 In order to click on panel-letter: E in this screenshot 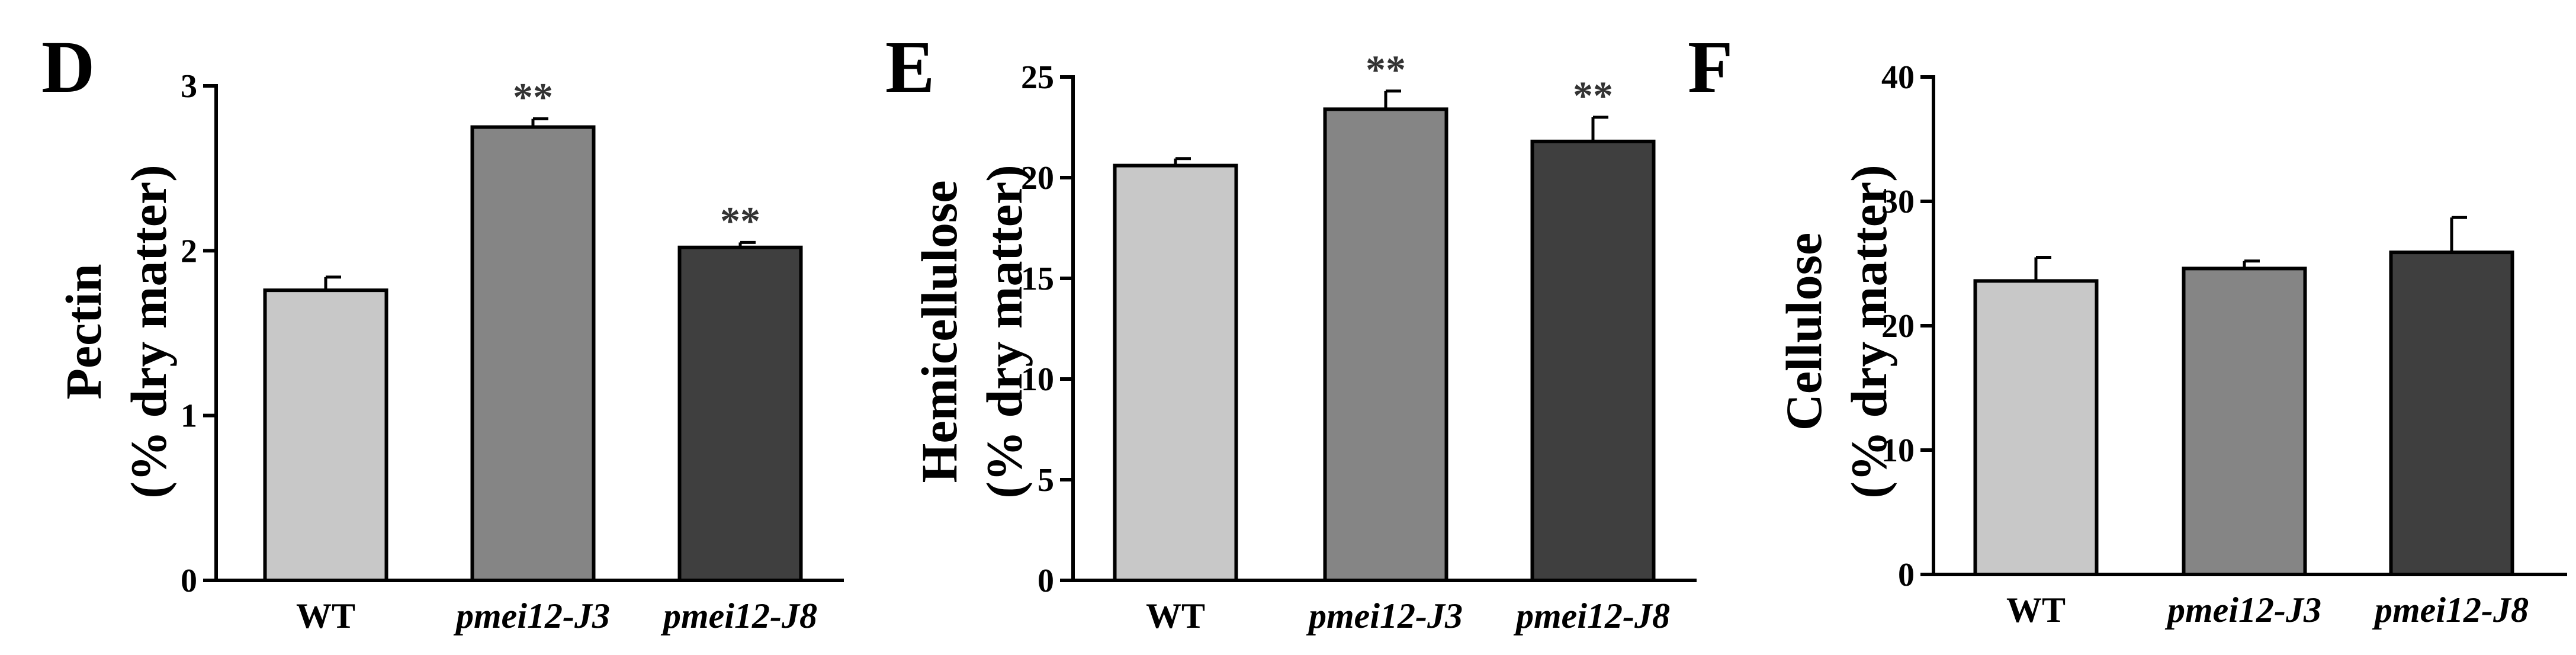, I will do `click(909, 67)`.